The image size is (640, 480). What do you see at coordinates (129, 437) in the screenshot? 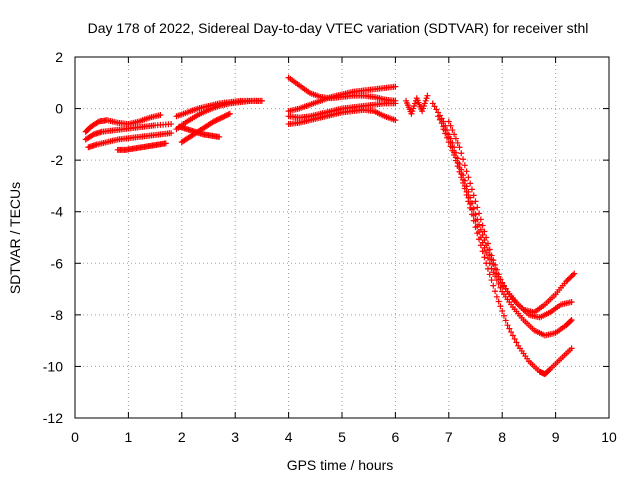
I see `x-tick-label: 1` at bounding box center [129, 437].